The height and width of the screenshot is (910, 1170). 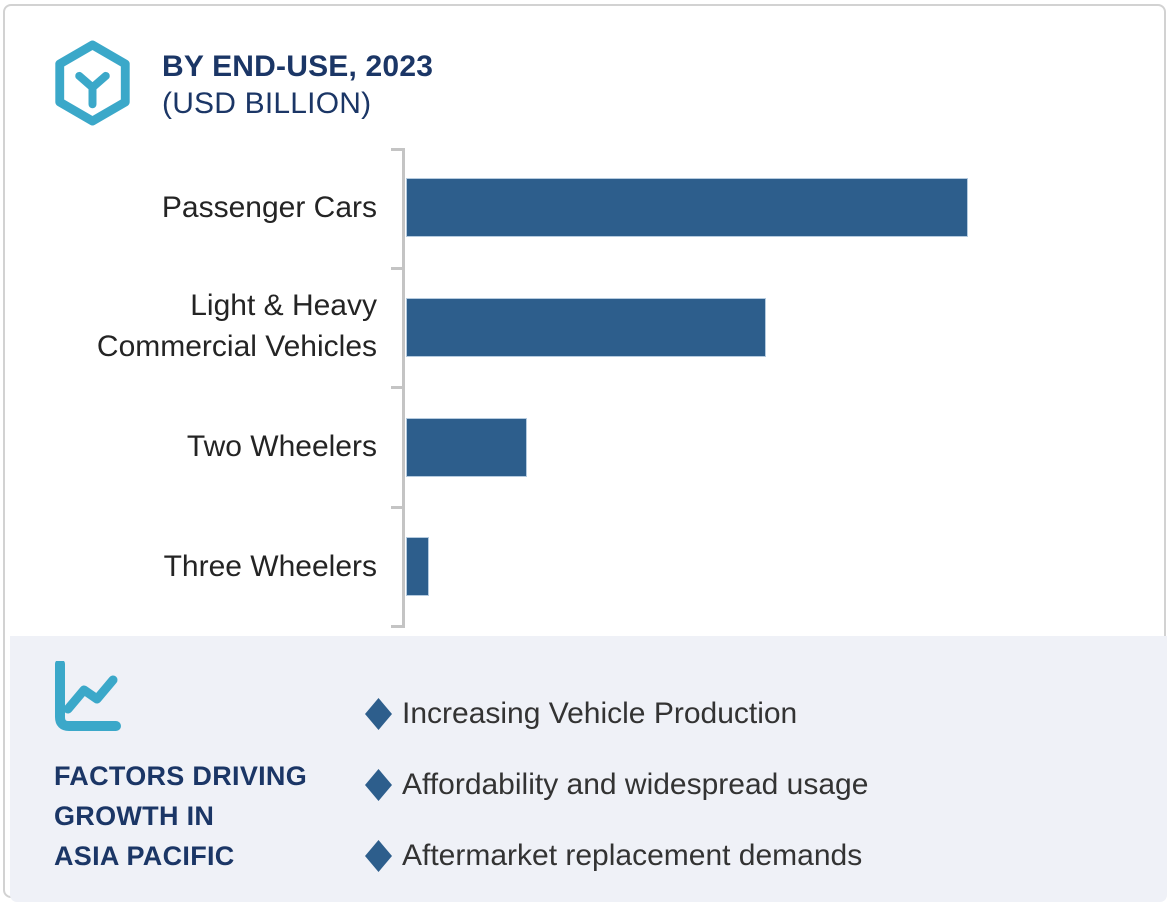 I want to click on bar-commercial-vehicles, so click(x=586, y=327).